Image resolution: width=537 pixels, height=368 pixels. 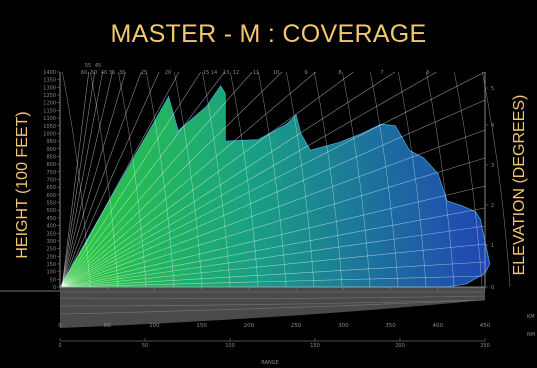 I want to click on x-tick-label: 300, so click(x=343, y=326).